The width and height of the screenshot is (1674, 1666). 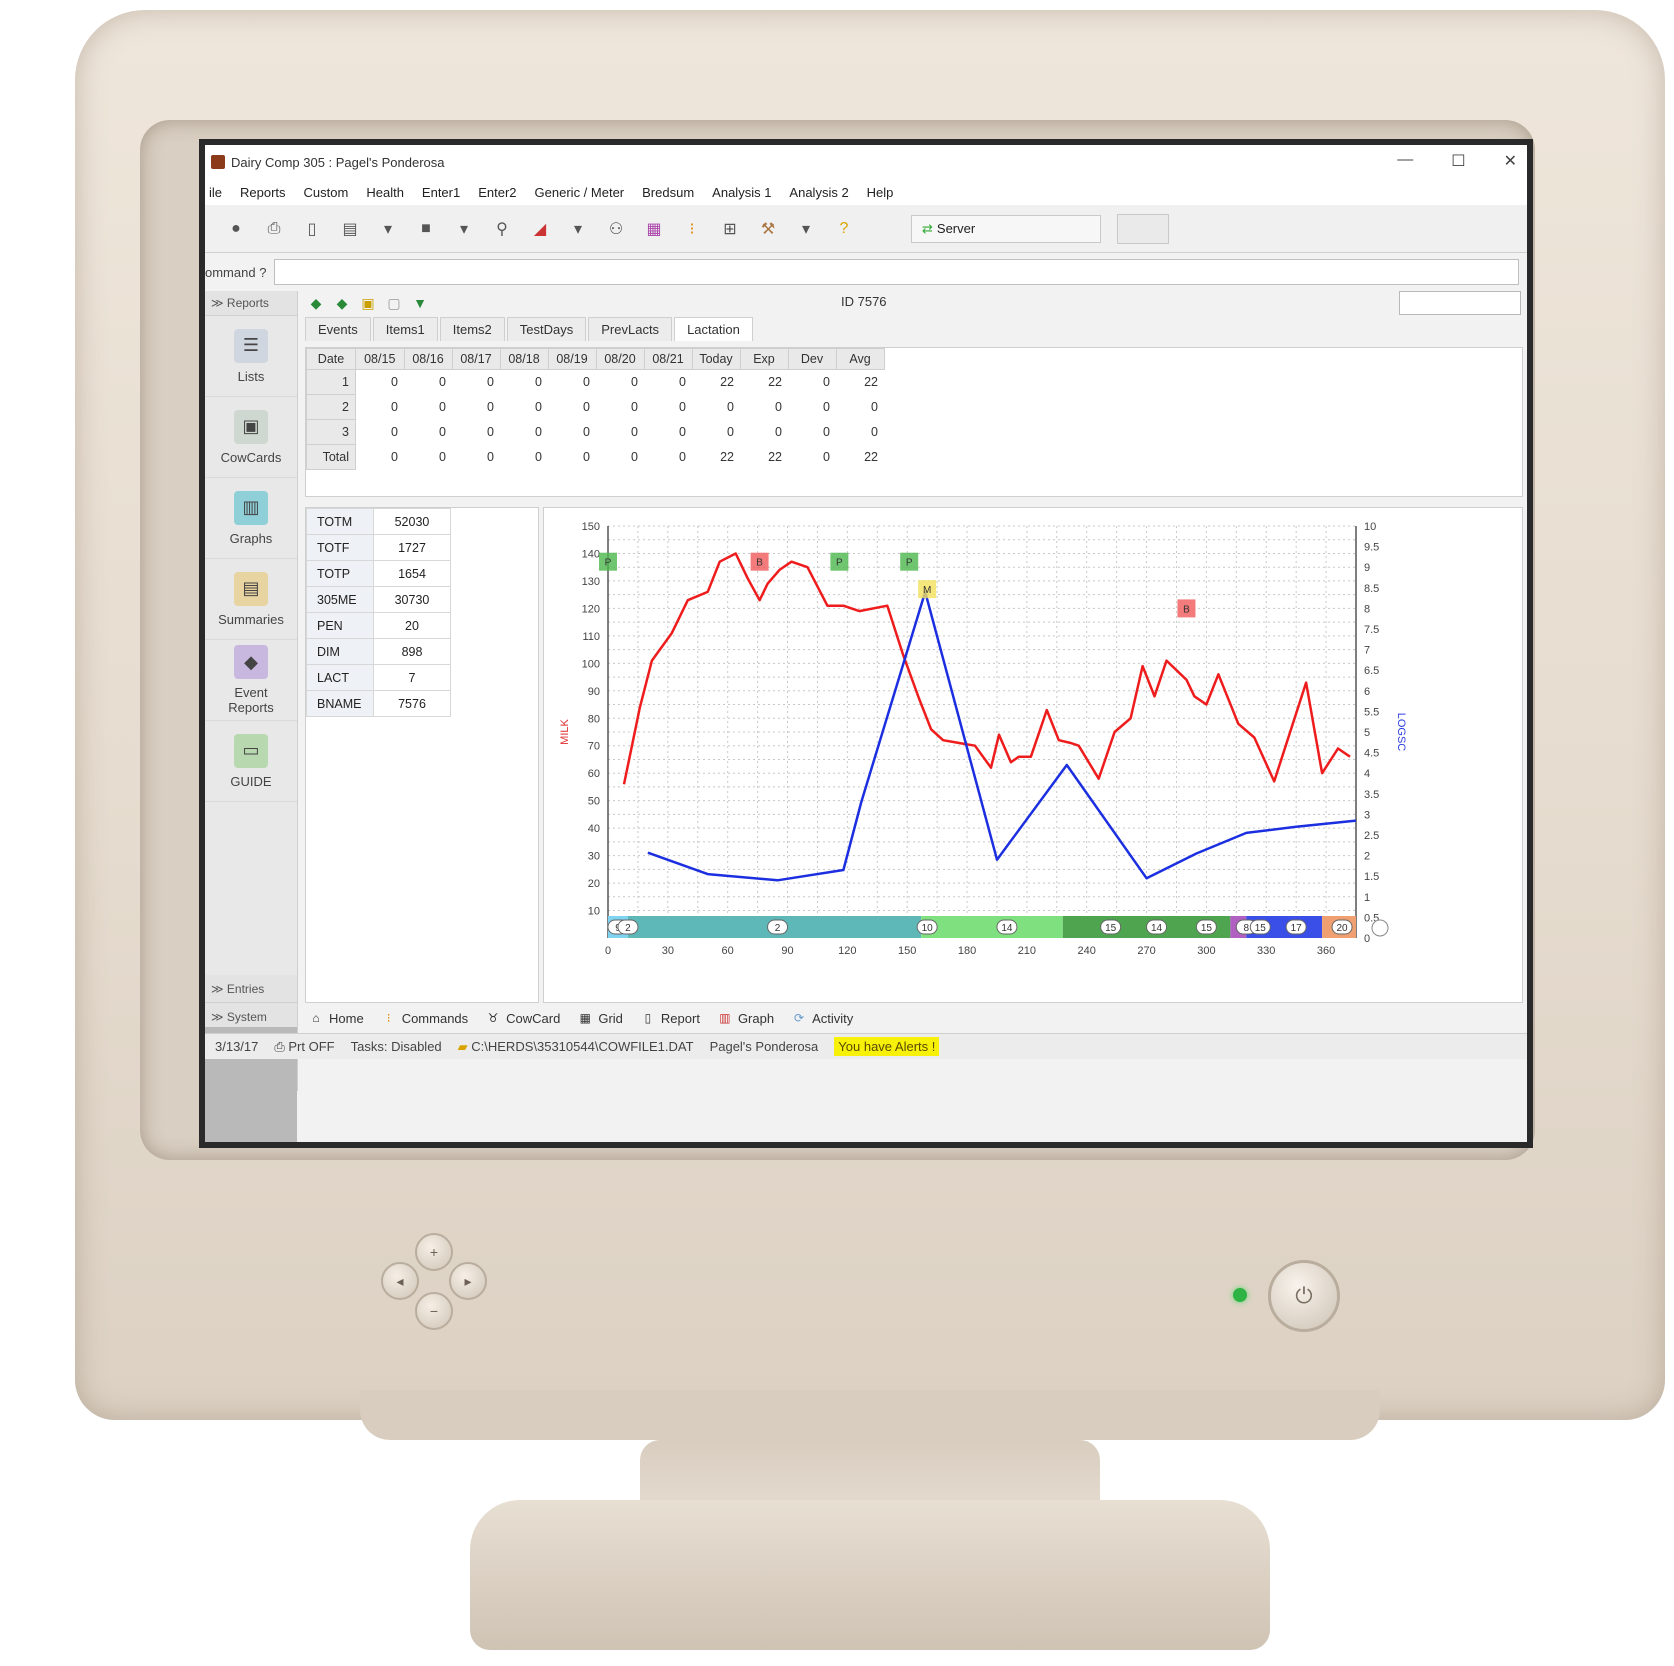 What do you see at coordinates (426, 228) in the screenshot?
I see `save-icon: ■` at bounding box center [426, 228].